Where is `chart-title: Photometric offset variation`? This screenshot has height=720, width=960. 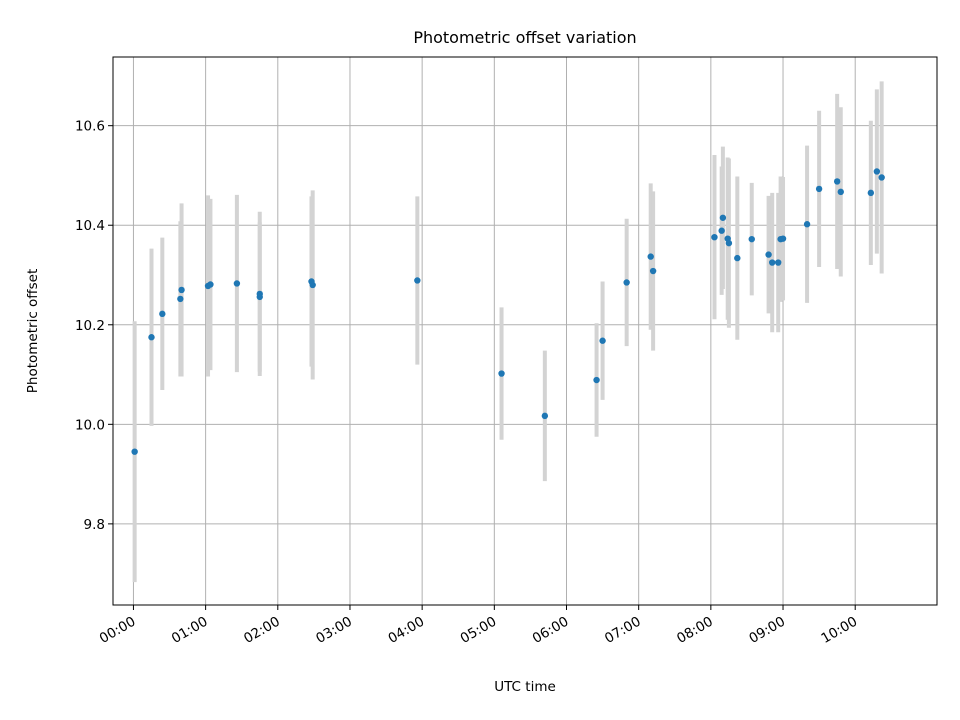 chart-title: Photometric offset variation is located at coordinates (524, 37).